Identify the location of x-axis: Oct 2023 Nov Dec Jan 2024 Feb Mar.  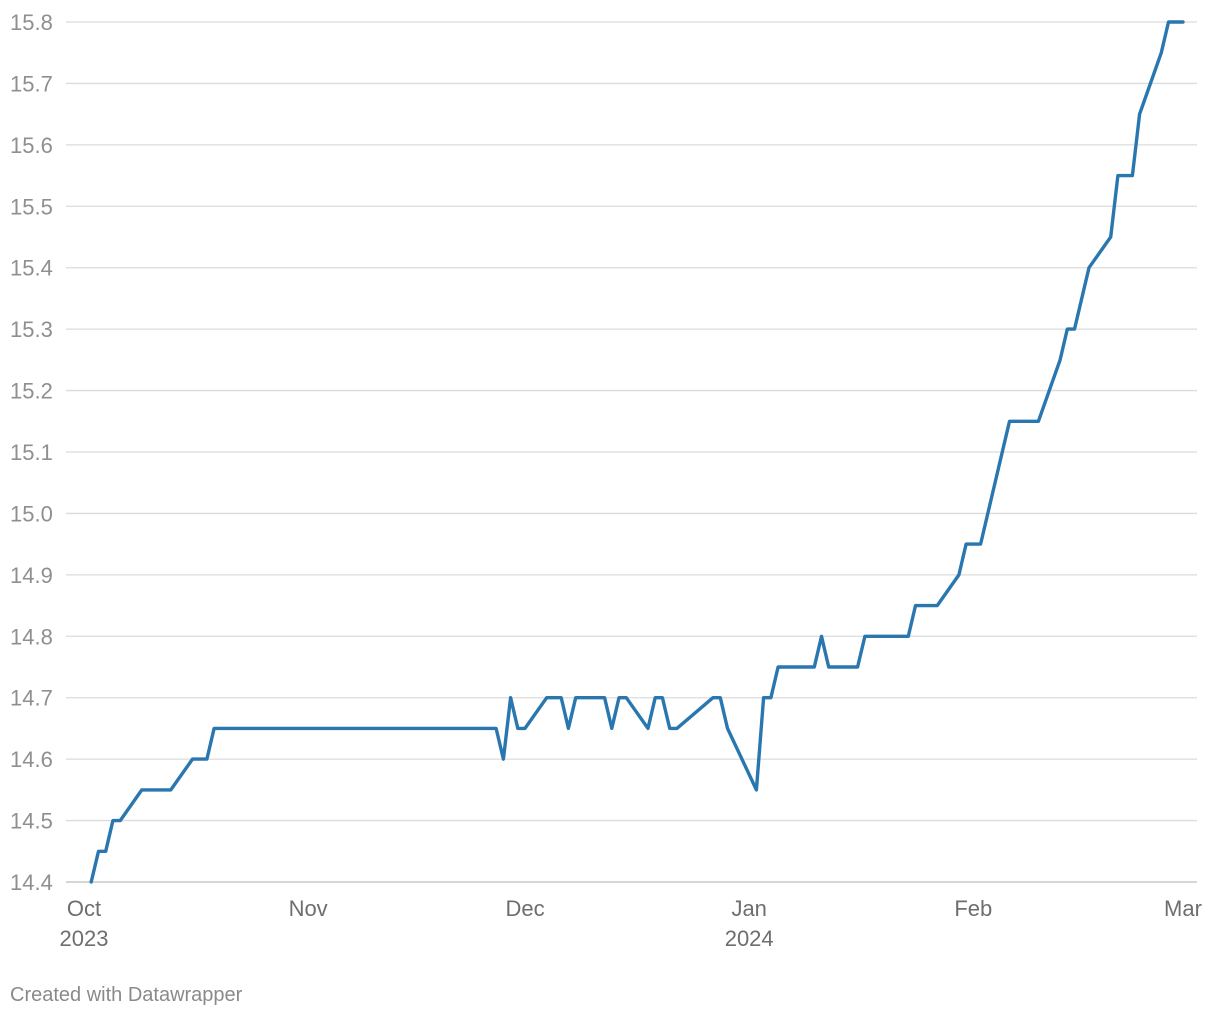
(631, 923).